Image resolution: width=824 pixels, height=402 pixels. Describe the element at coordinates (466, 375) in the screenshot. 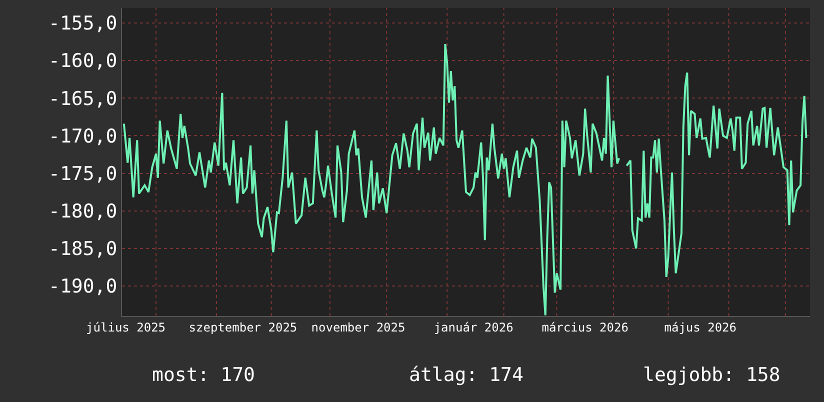

I see `text: átlag: 174` at that location.